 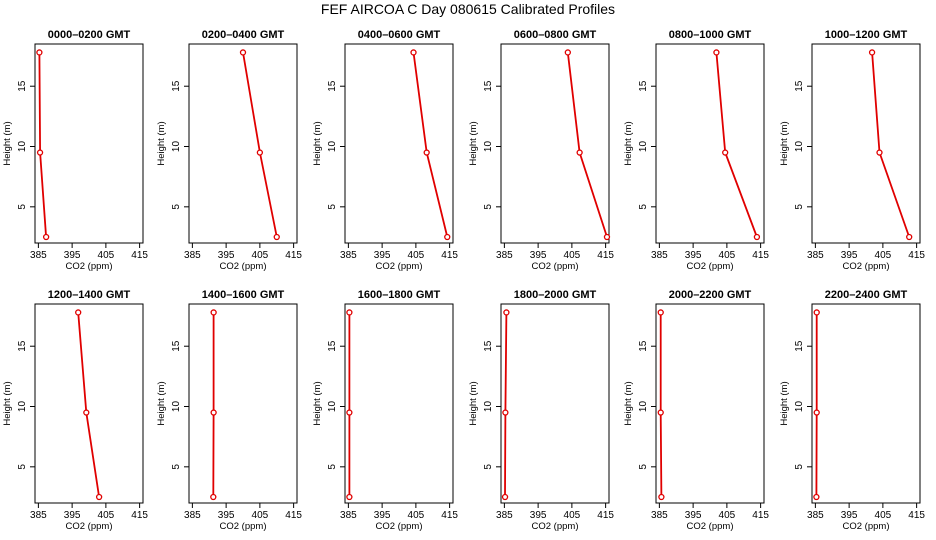 What do you see at coordinates (243, 295) in the screenshot?
I see `chart-title: 1400–1600 GMT` at bounding box center [243, 295].